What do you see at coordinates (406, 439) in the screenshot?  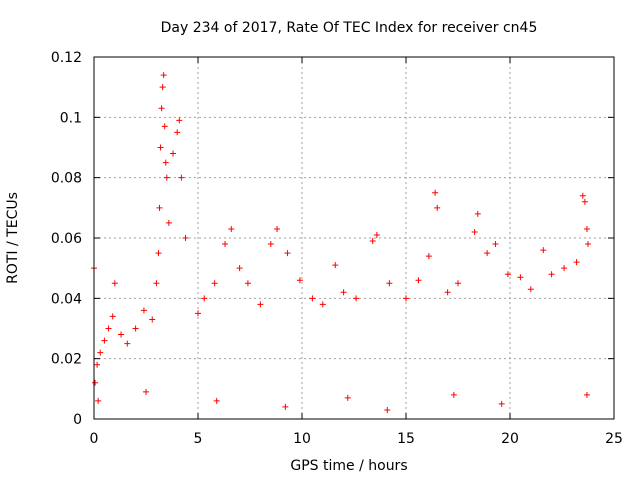 I see `x-tick-label: 15` at bounding box center [406, 439].